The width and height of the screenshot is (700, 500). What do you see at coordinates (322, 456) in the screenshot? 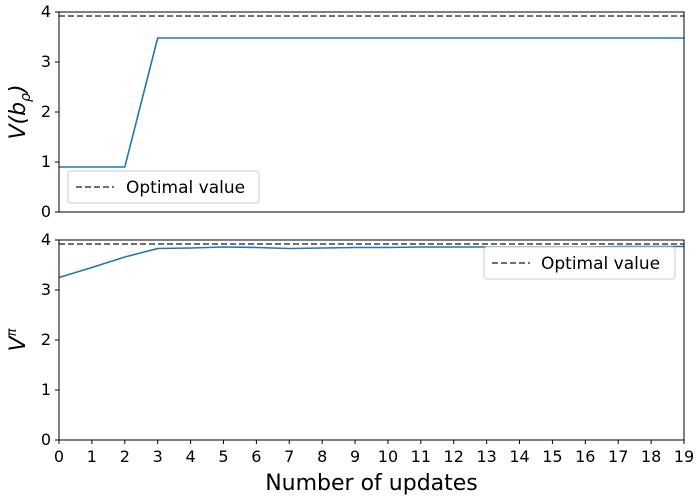
I see `bottom-panel-xtick-label: 8` at bounding box center [322, 456].